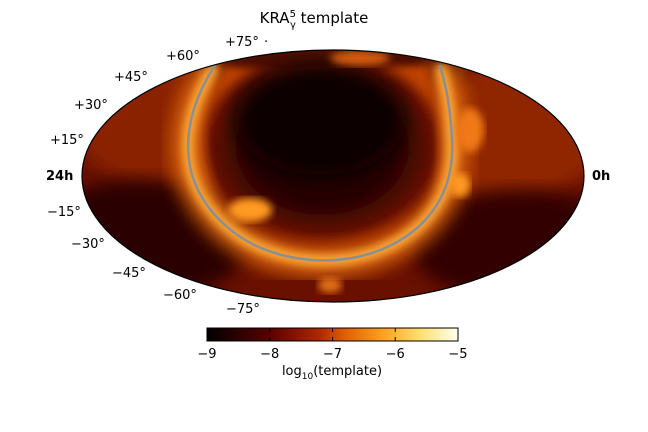 This screenshot has height=432, width=648. Describe the element at coordinates (242, 42) in the screenshot. I see `dec-label-plus75: +75°` at that location.